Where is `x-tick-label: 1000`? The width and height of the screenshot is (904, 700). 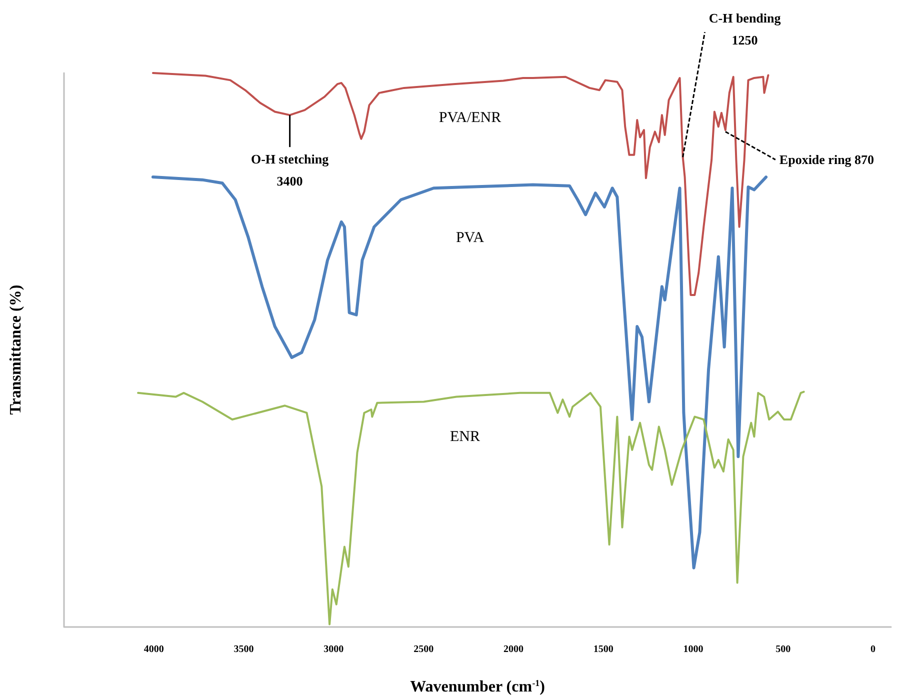
x-tick-label: 1000 is located at coordinates (693, 649).